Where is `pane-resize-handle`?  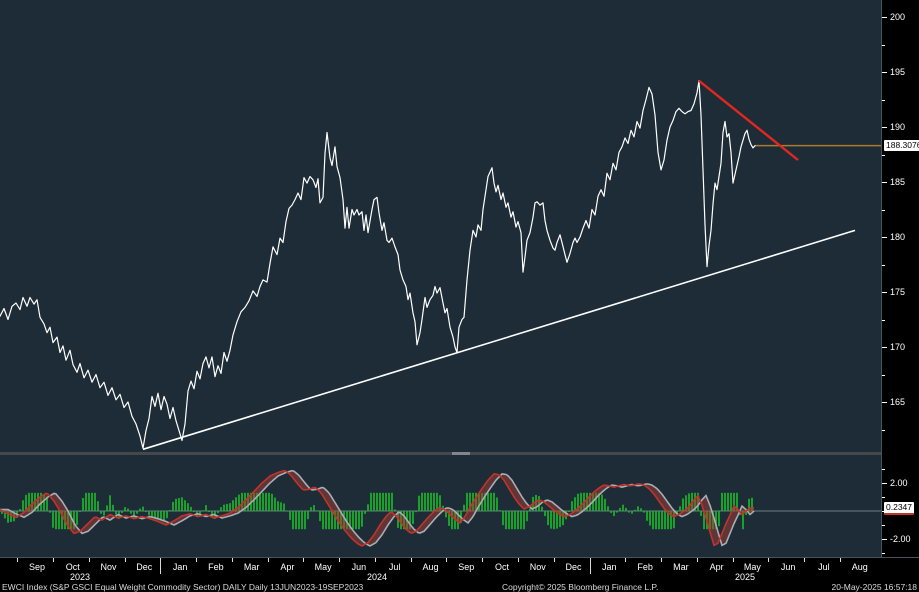
pane-resize-handle is located at coordinates (461, 453).